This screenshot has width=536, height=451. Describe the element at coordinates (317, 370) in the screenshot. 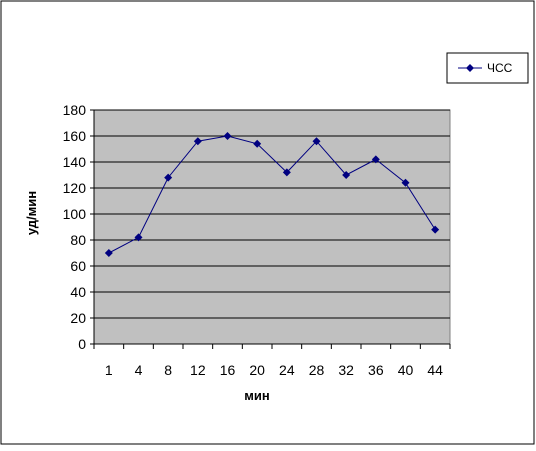

I see `x-tick-label: 28` at that location.